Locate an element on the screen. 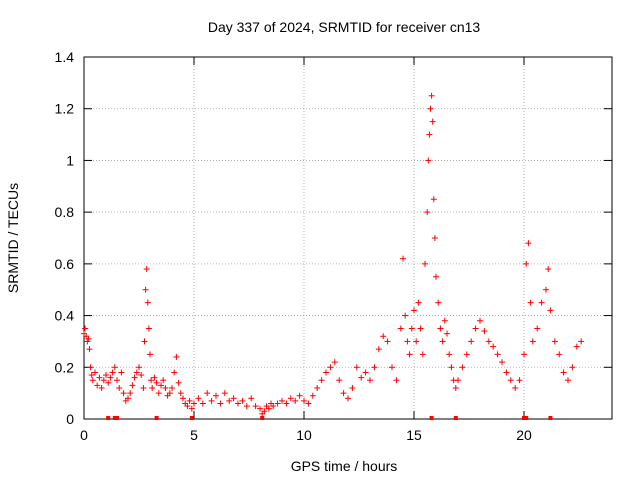 Image resolution: width=640 pixels, height=480 pixels. y-tick-label: 0.8 is located at coordinates (65, 212).